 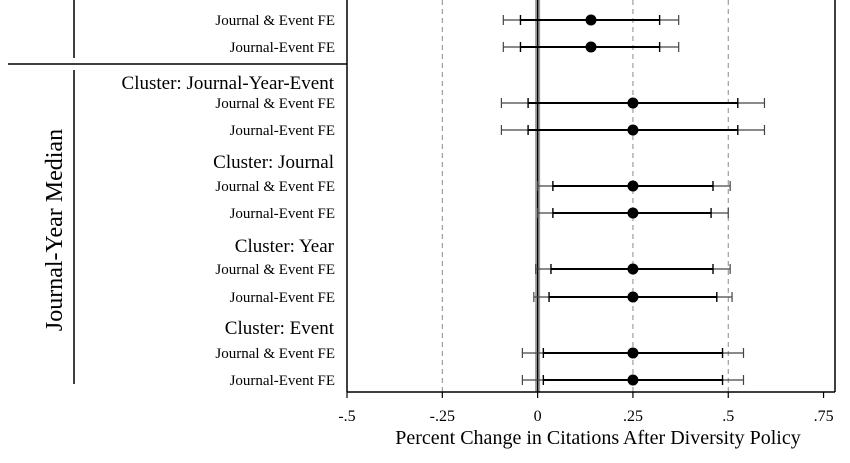 I want to click on x-tick-label: -.5, so click(x=346, y=416).